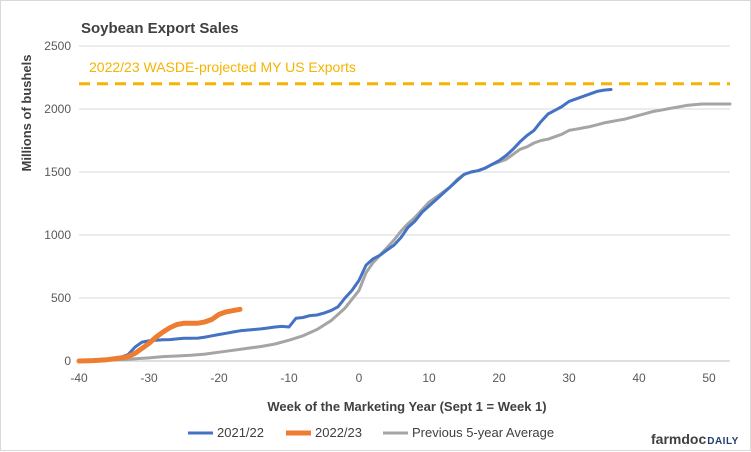  What do you see at coordinates (57, 172) in the screenshot?
I see `y-tick-label: 1500` at bounding box center [57, 172].